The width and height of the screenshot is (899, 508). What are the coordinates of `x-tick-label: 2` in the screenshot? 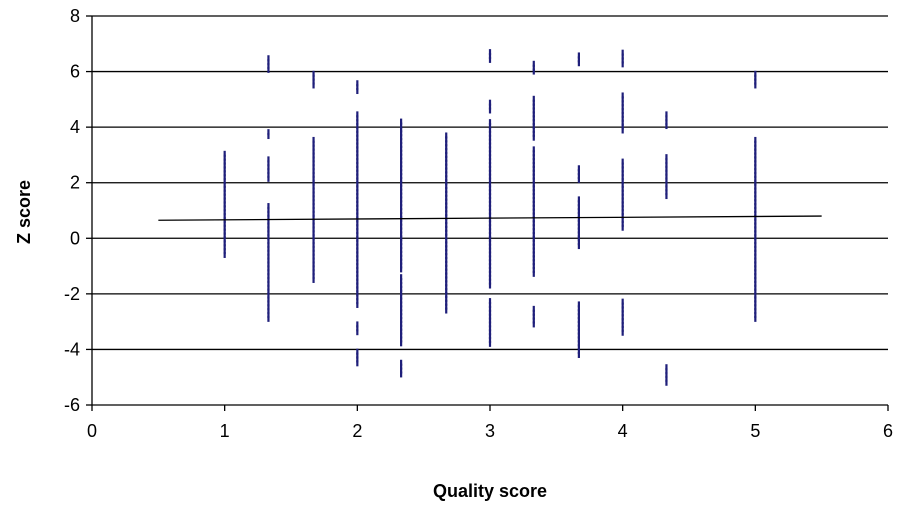 It's located at (357, 431).